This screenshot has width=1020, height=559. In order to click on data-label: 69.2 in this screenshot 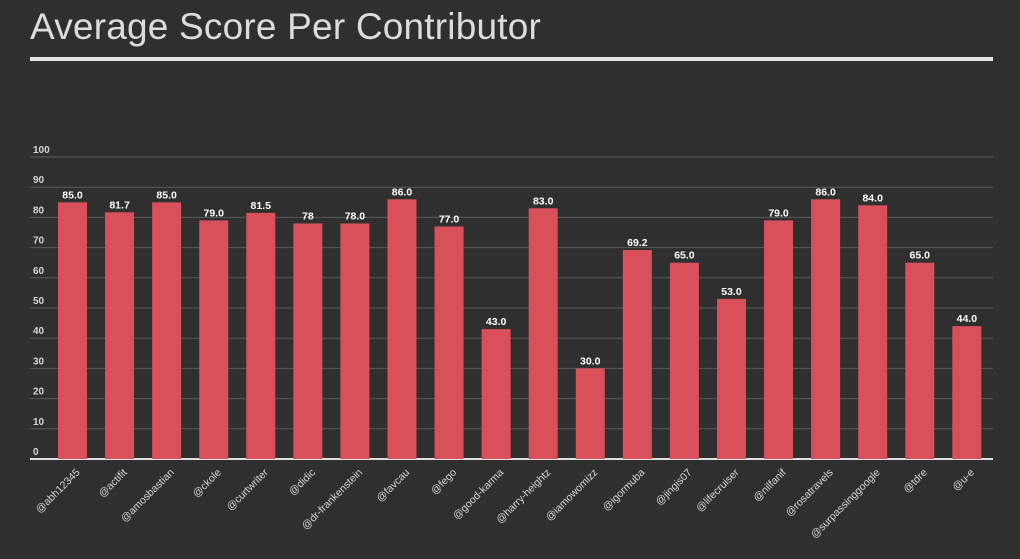, I will do `click(637, 243)`.